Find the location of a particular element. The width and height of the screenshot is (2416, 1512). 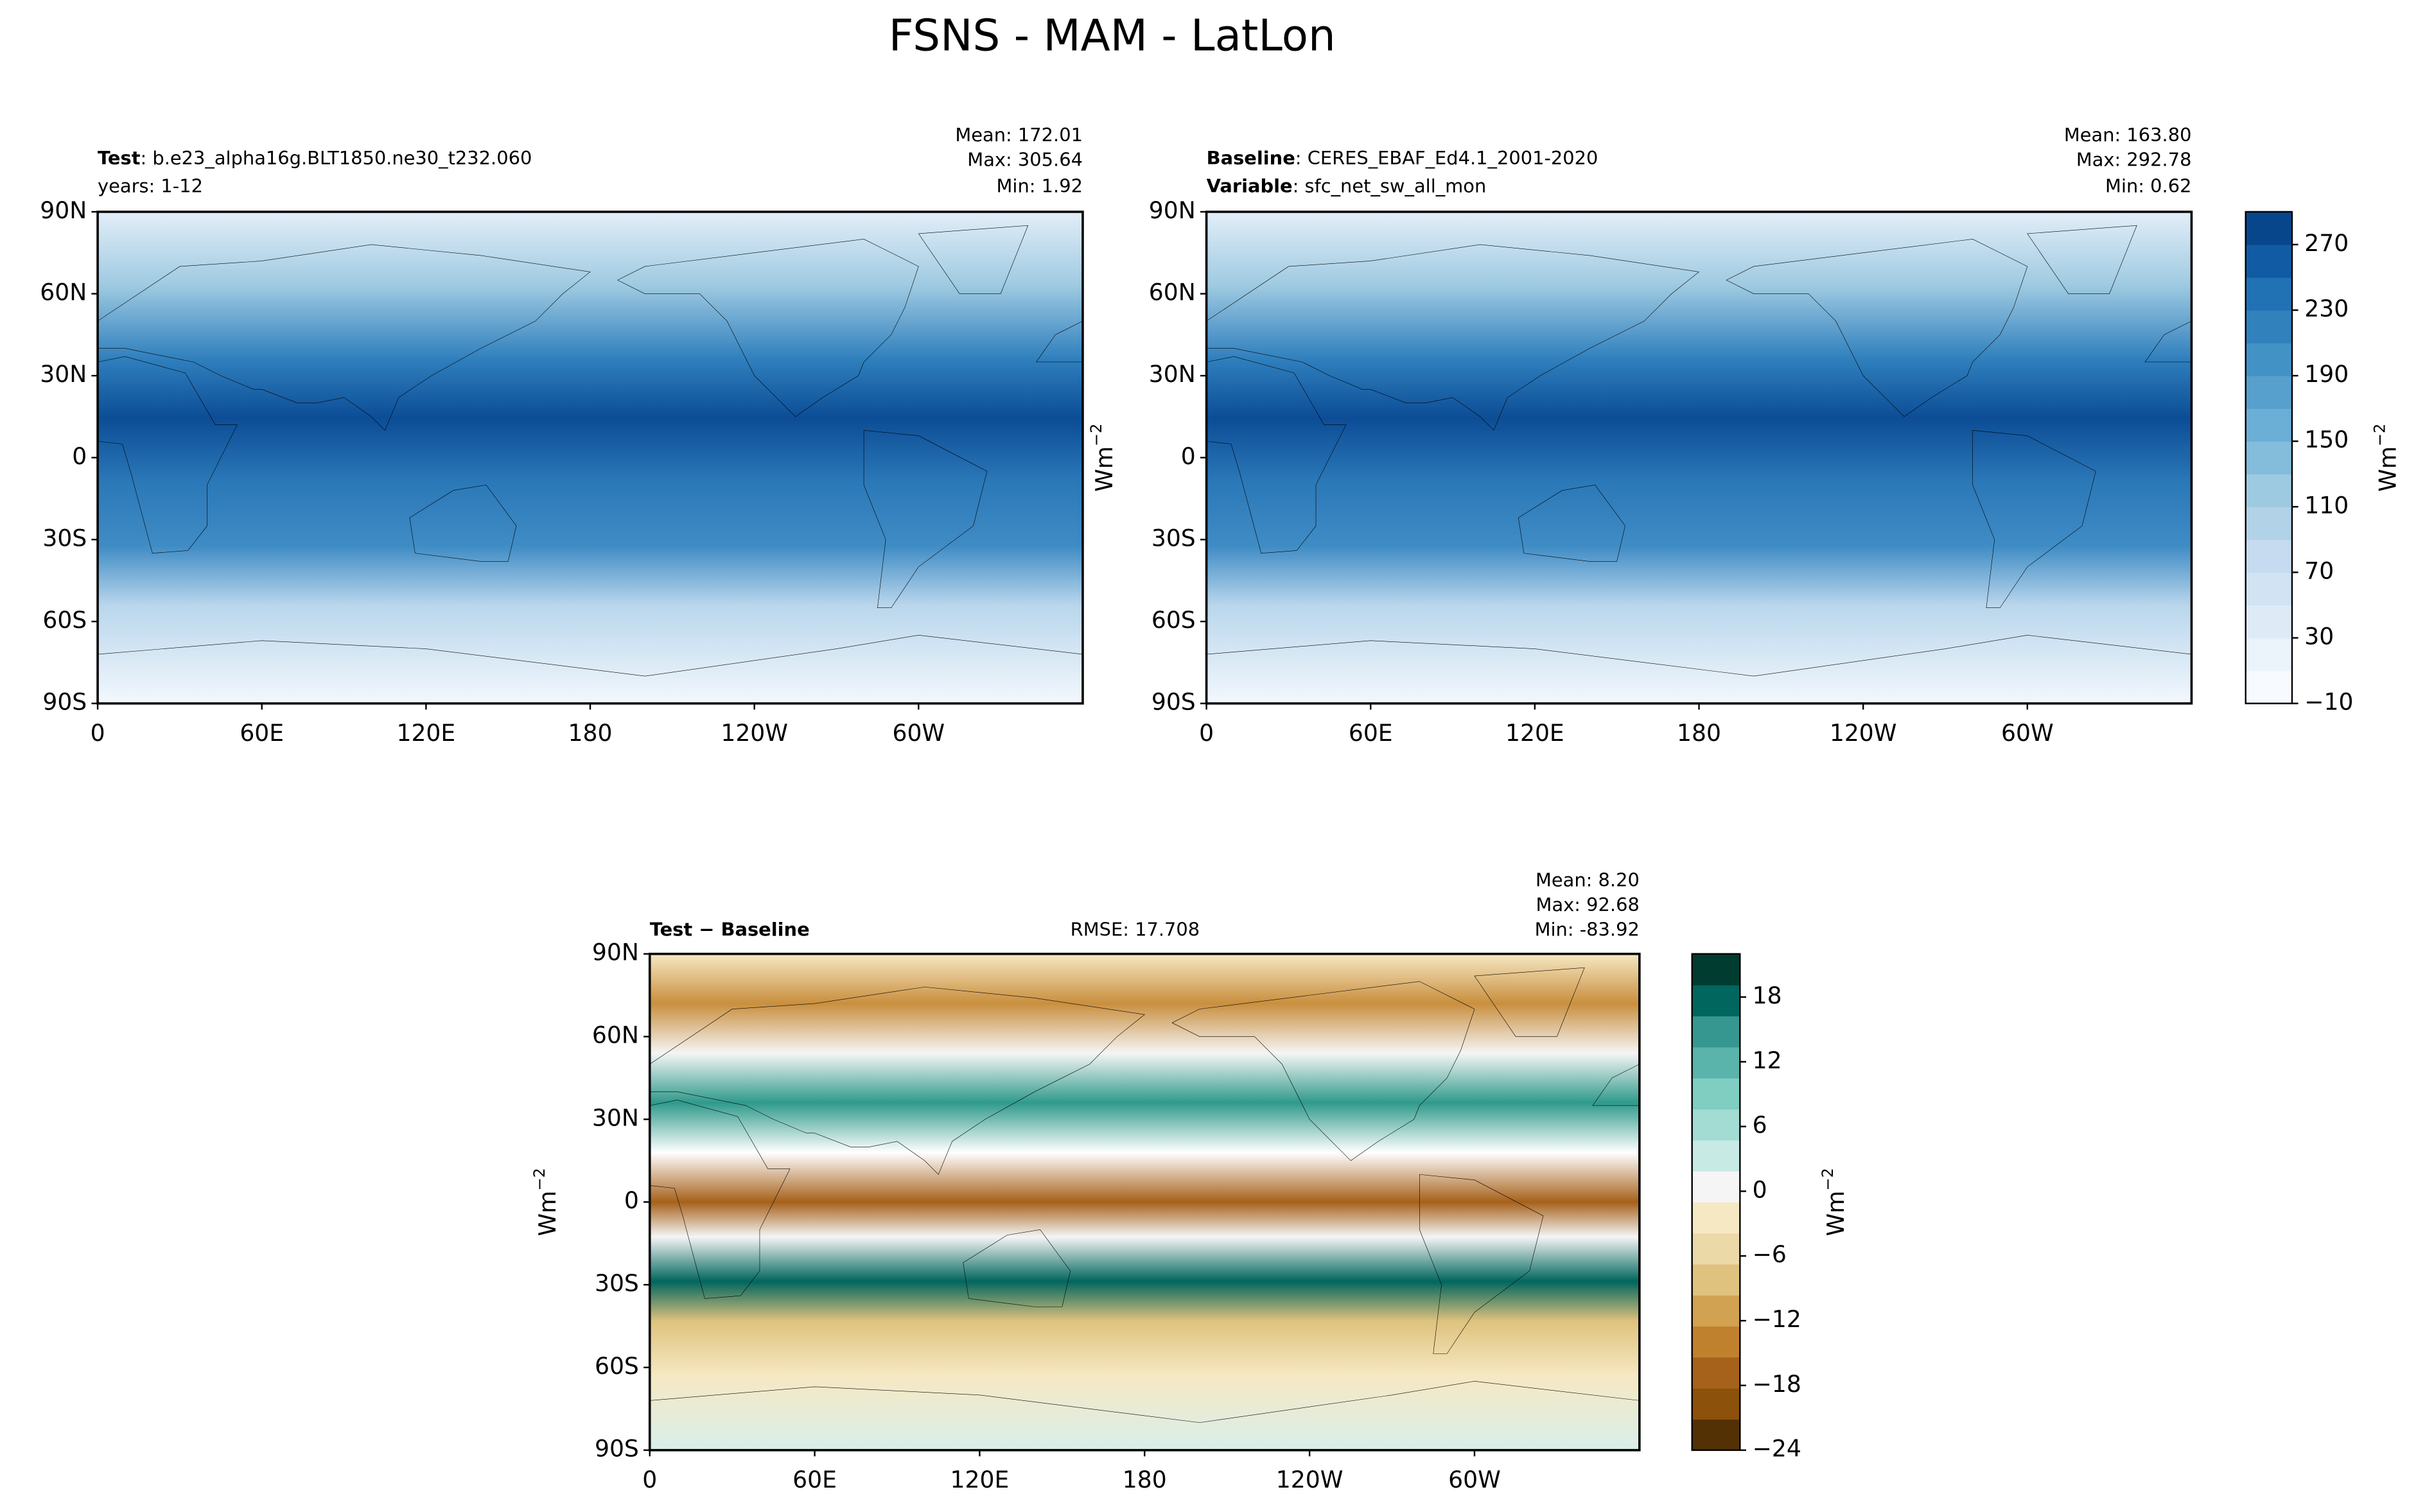

colorbar-tick-label: 30 is located at coordinates (2319, 636).